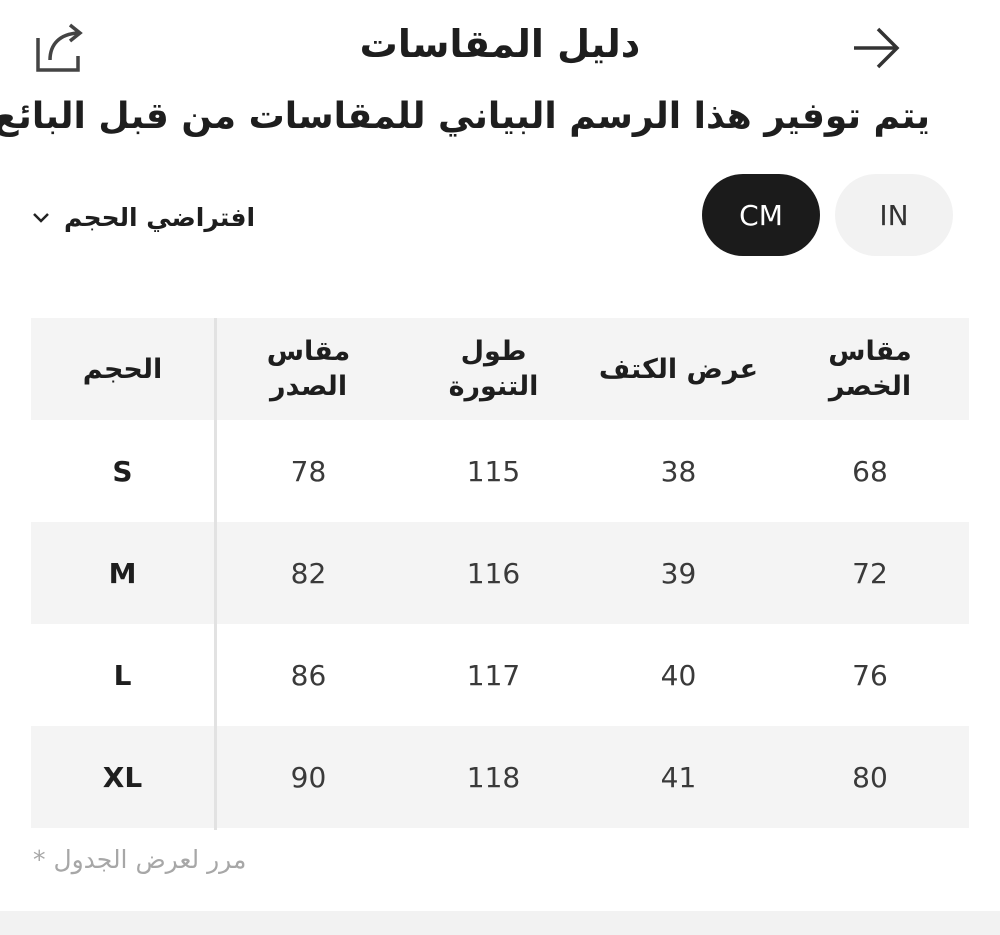 This screenshot has width=1000, height=935. What do you see at coordinates (308, 471) in the screenshot?
I see `cell-chest: 78` at bounding box center [308, 471].